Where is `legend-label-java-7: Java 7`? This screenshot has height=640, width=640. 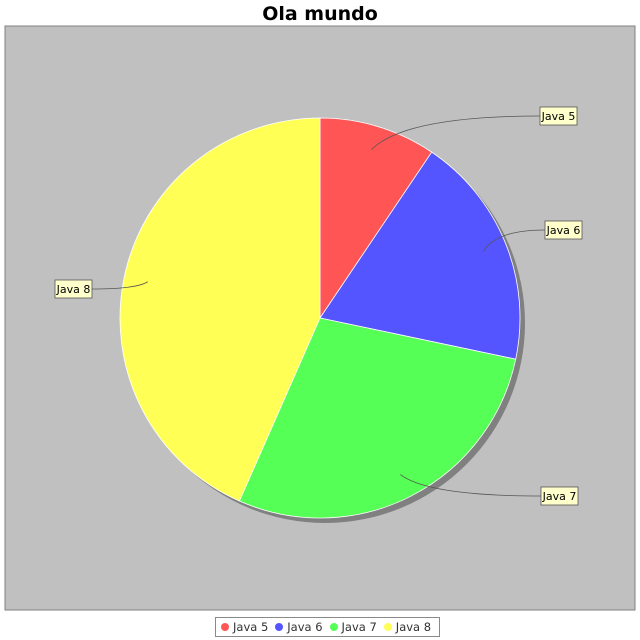 legend-label-java-7: Java 7 is located at coordinates (359, 627).